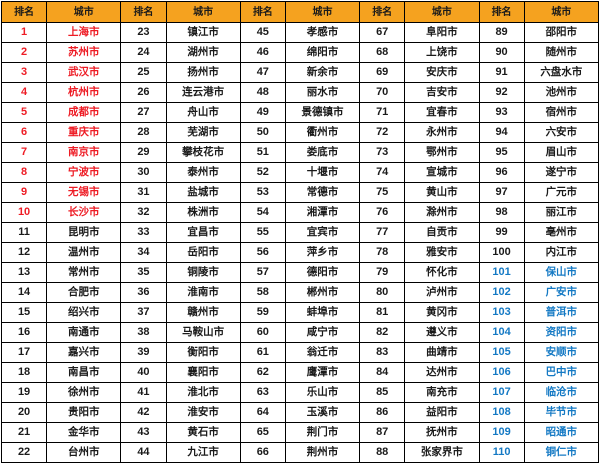 This screenshot has width=600, height=469. I want to click on rank-cell: 7, so click(24, 152).